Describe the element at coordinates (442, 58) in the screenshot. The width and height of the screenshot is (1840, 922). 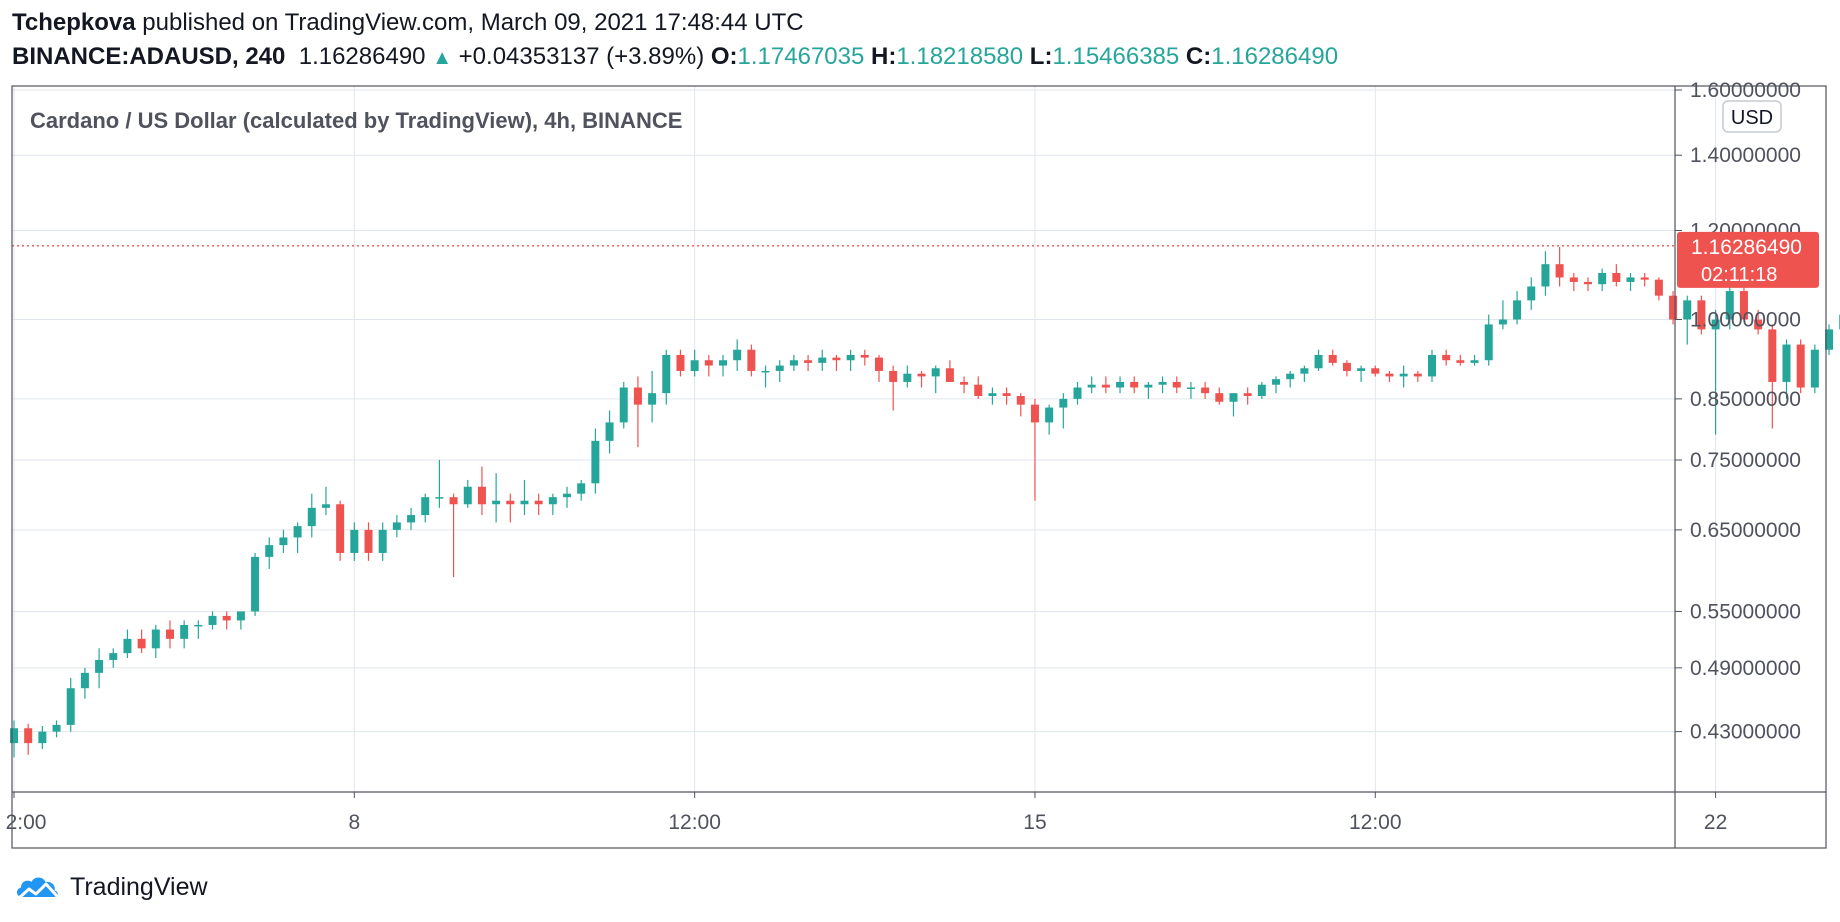
I see `up-triangle-icon: ▲` at that location.